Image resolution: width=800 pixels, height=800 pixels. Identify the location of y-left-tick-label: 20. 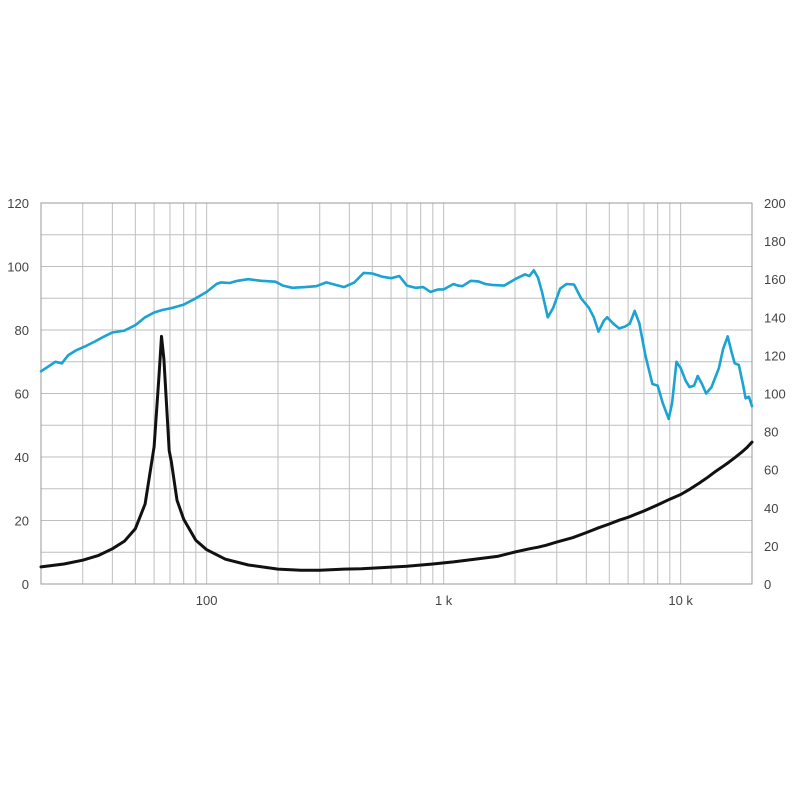
(22, 521).